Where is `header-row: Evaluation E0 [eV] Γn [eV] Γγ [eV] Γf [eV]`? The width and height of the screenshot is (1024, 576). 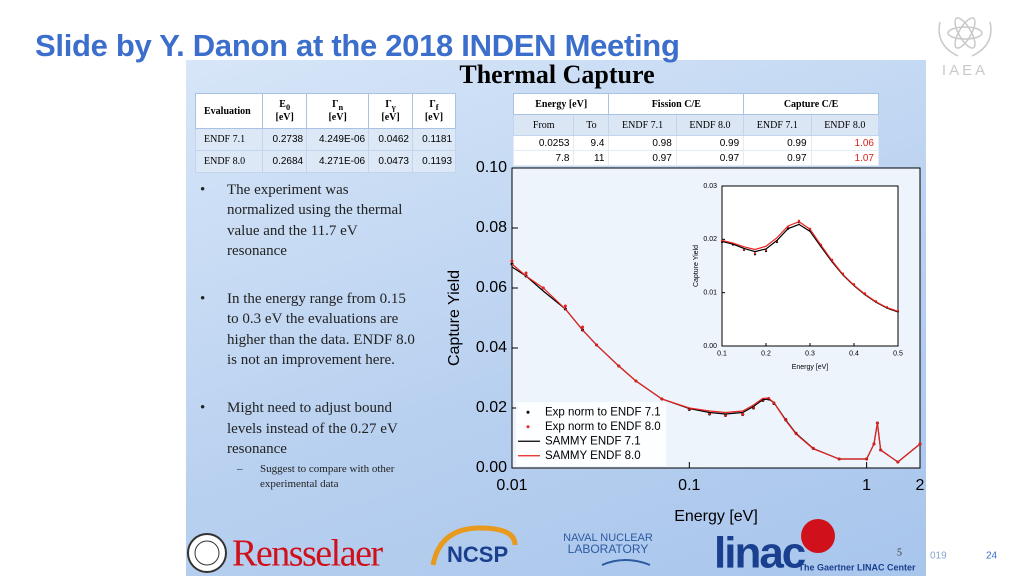 header-row: Evaluation E0 [eV] Γn [eV] Γγ [eV] Γf [eV] is located at coordinates (325, 111).